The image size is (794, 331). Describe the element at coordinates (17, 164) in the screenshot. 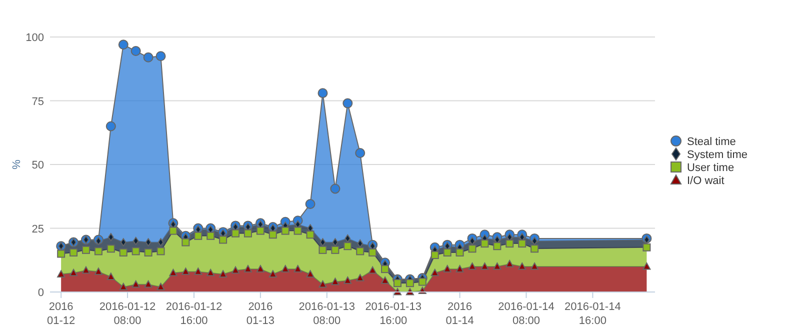

I see `y-axis-title: %` at that location.